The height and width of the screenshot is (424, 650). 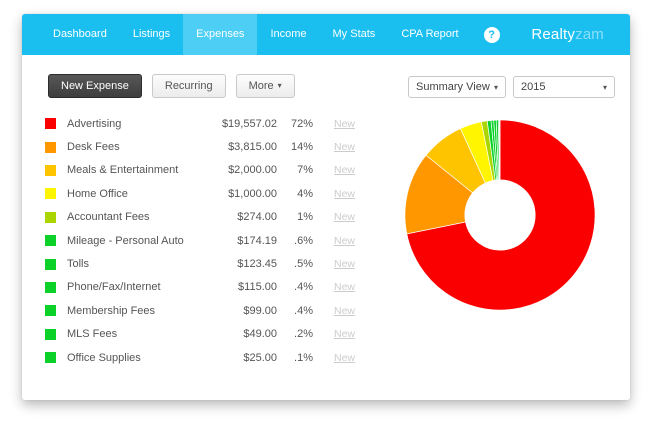 I want to click on donut-chart, so click(x=500, y=215).